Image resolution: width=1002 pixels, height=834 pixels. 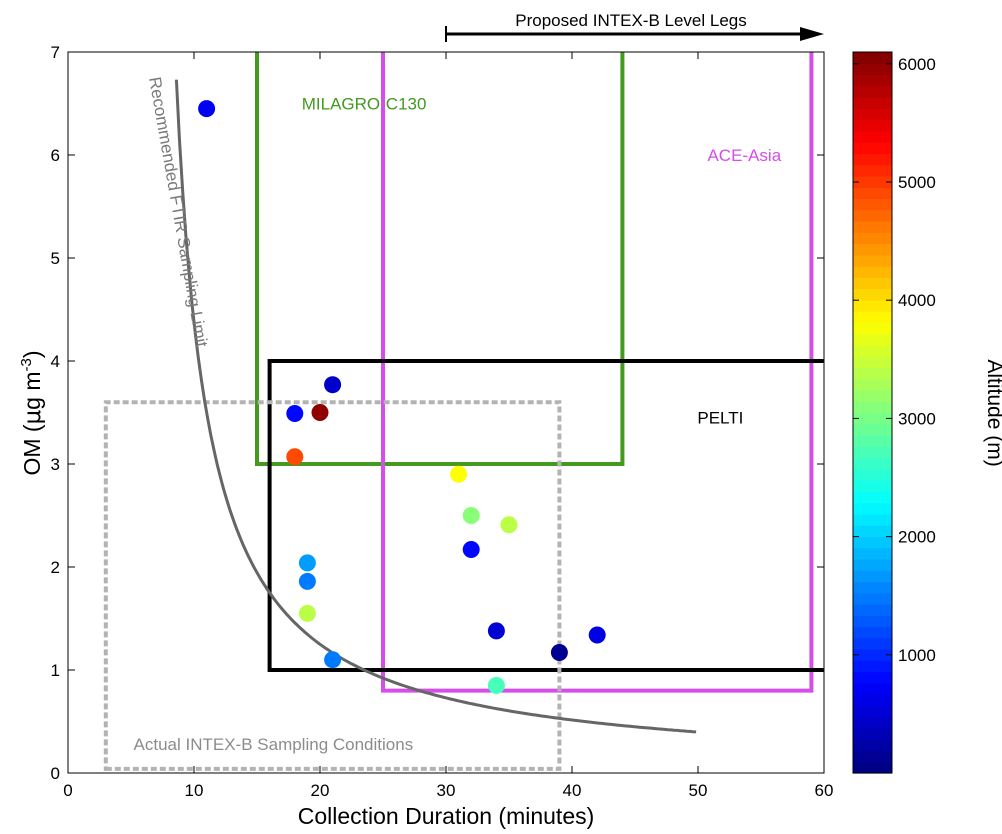 What do you see at coordinates (55, 361) in the screenshot?
I see `y-tick-label-4: 4` at bounding box center [55, 361].